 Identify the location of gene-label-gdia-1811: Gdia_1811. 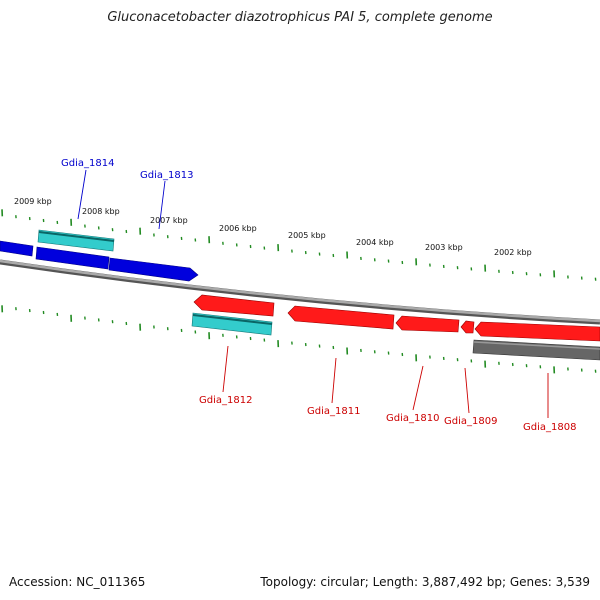
(333, 411).